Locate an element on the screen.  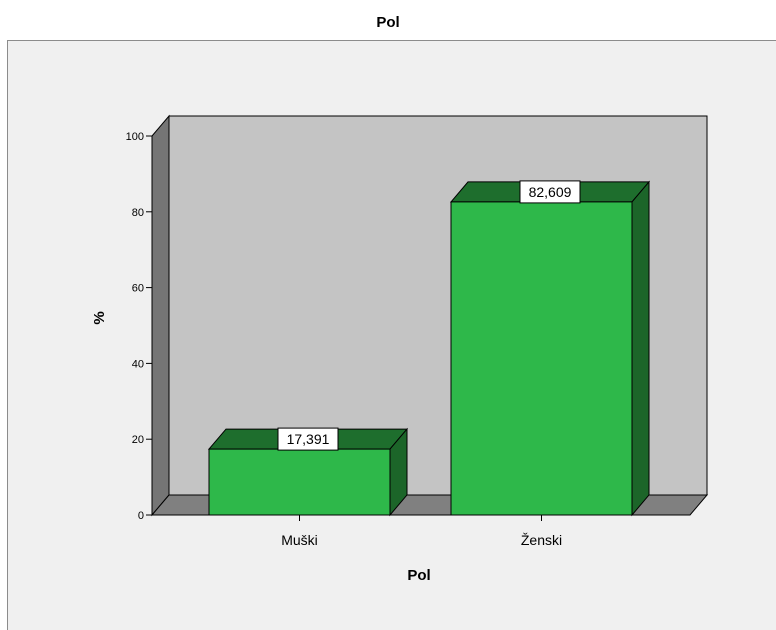
x-tick-label: Muški is located at coordinates (299, 540).